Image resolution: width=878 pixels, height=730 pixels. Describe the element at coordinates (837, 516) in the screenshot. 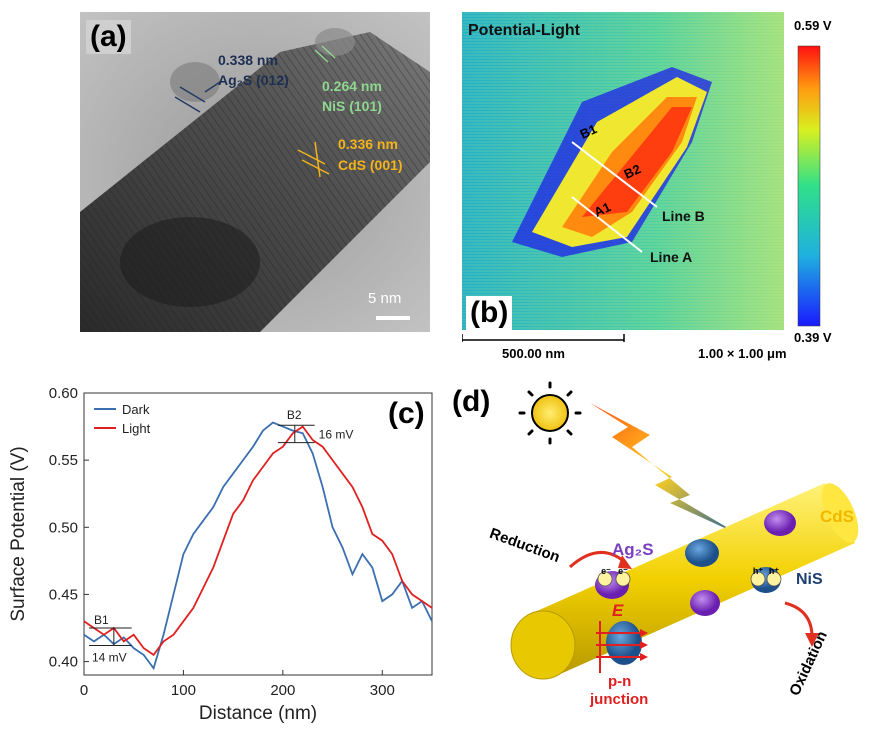

I see `cds-label: CdS` at that location.